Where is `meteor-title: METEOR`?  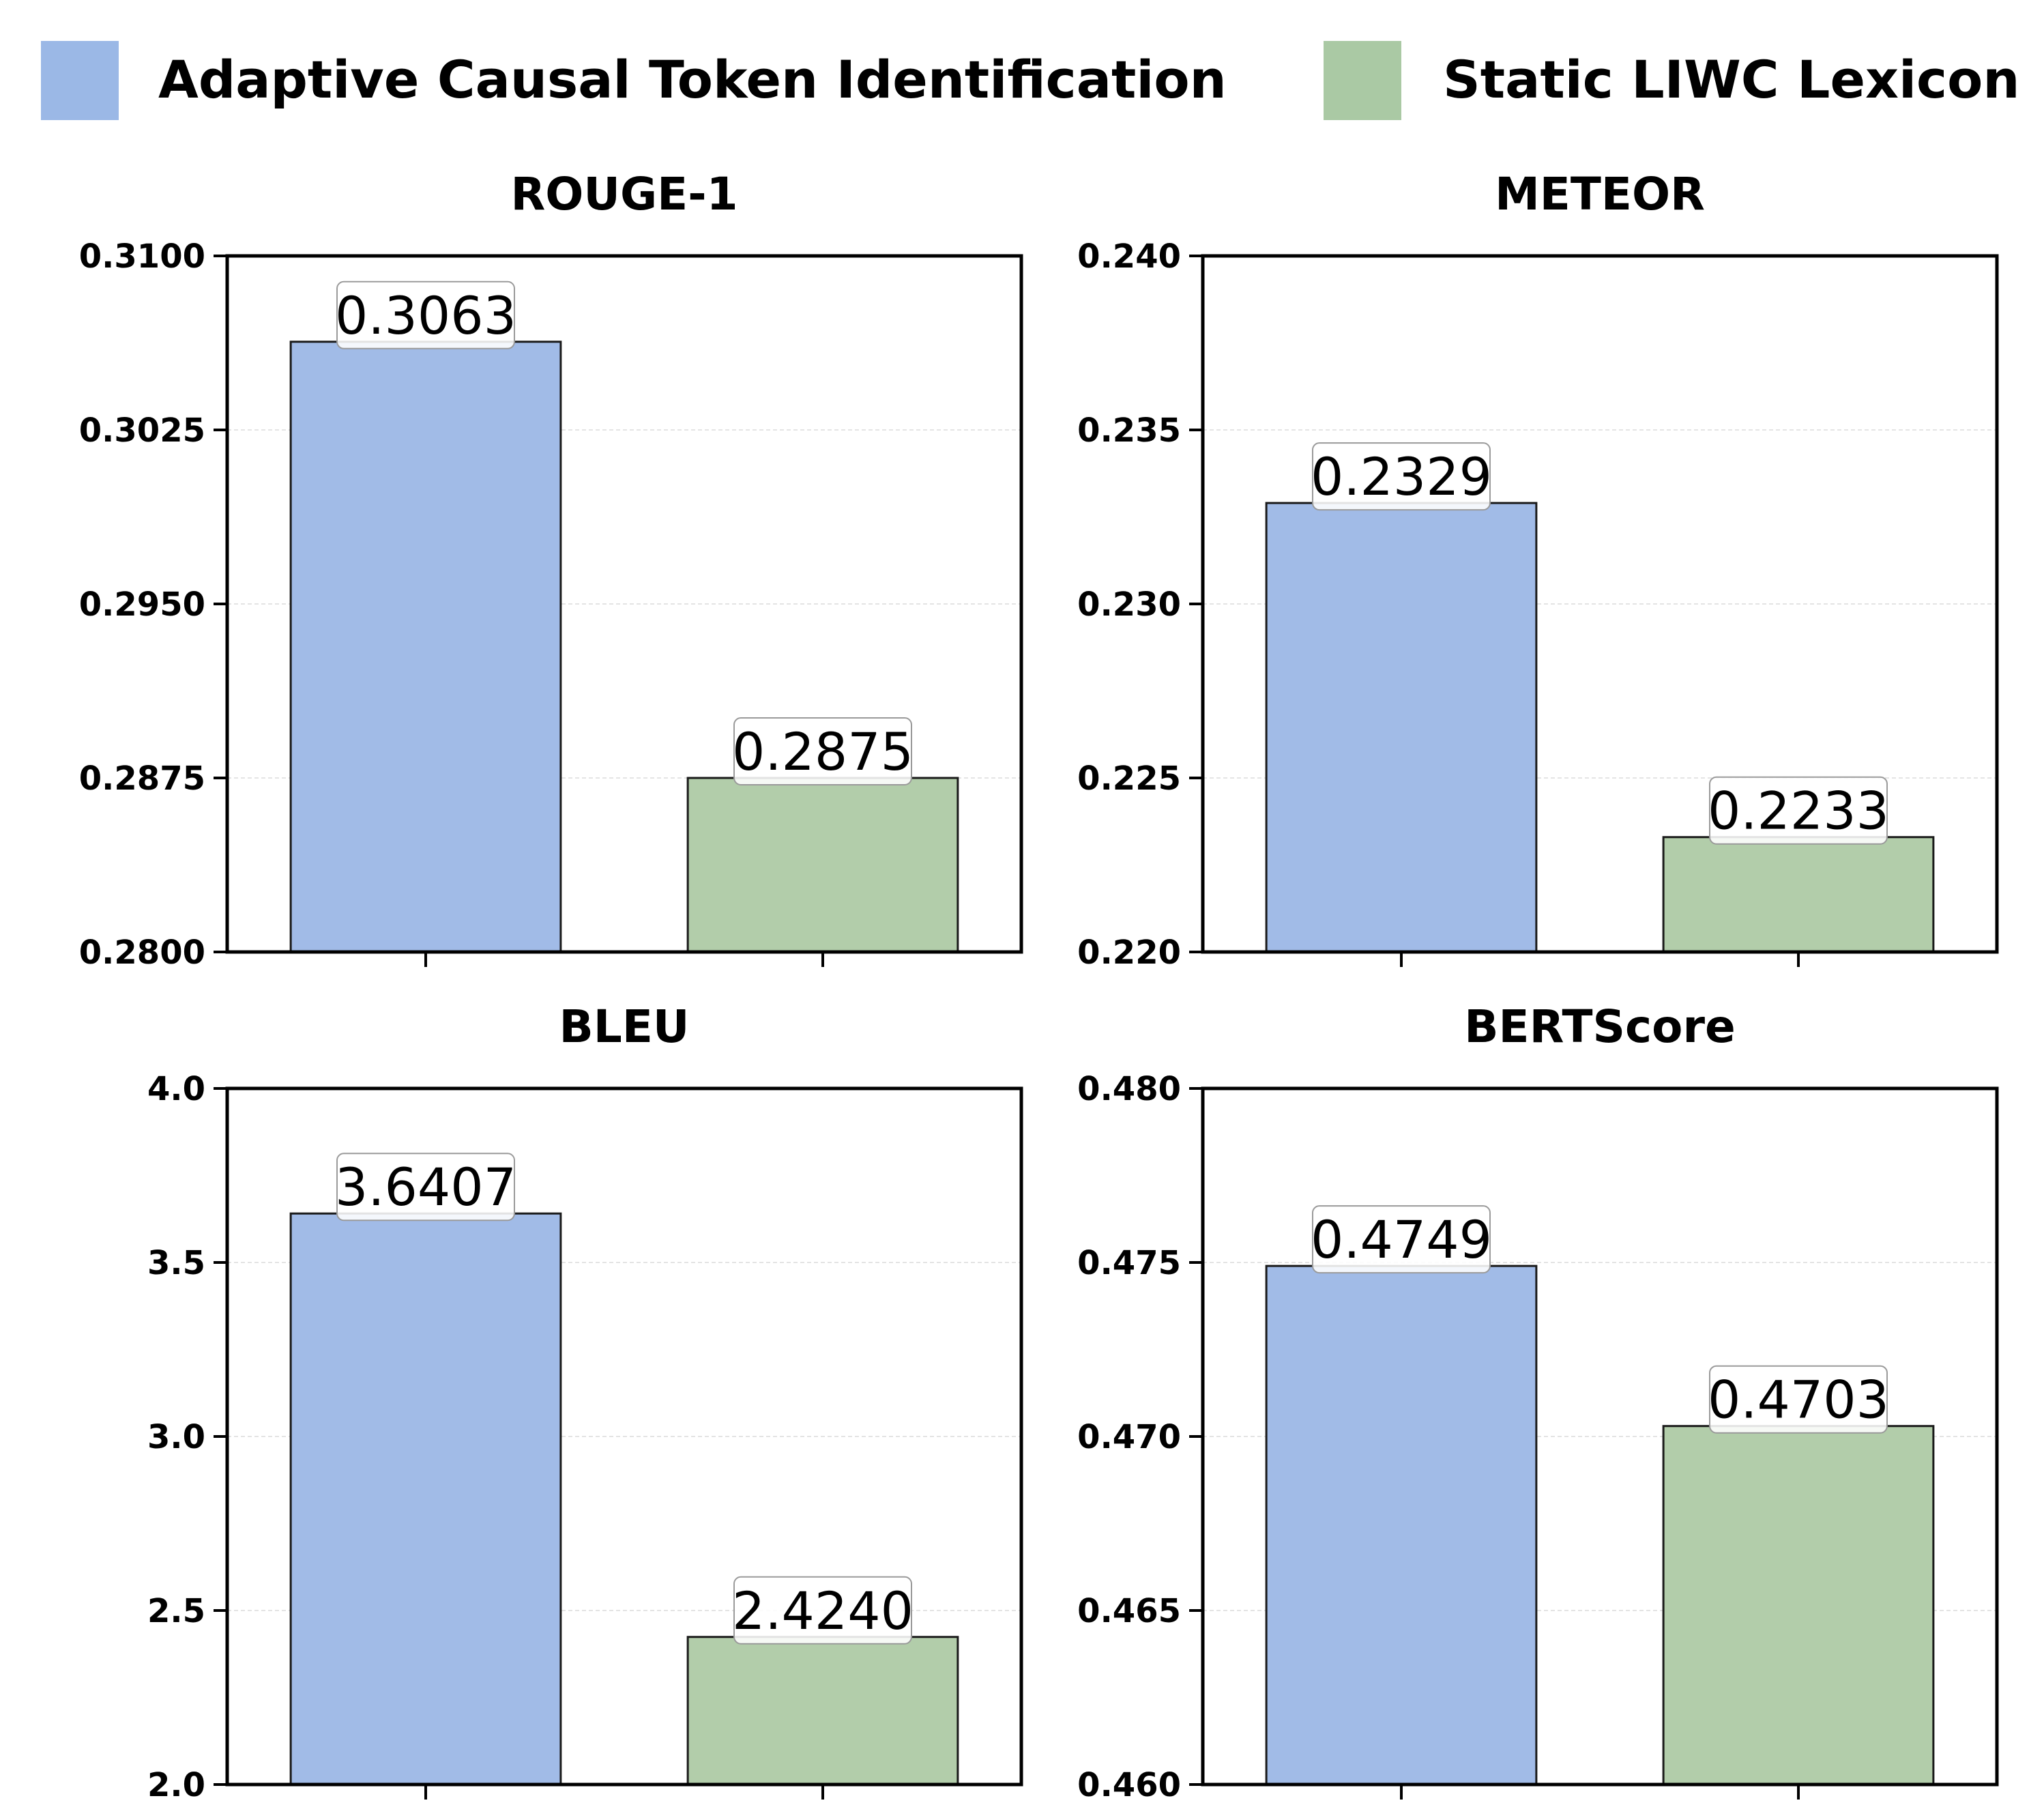
meteor-title: METEOR is located at coordinates (1600, 194).